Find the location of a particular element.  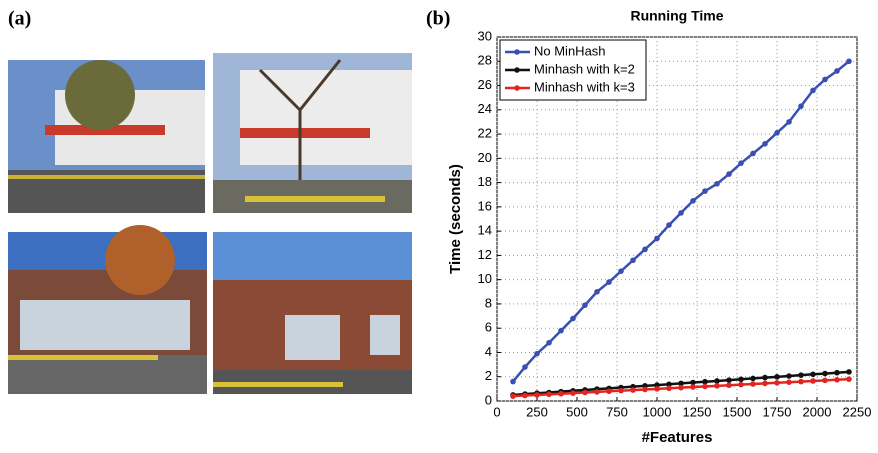

x-axis-label: #Features is located at coordinates (677, 437).